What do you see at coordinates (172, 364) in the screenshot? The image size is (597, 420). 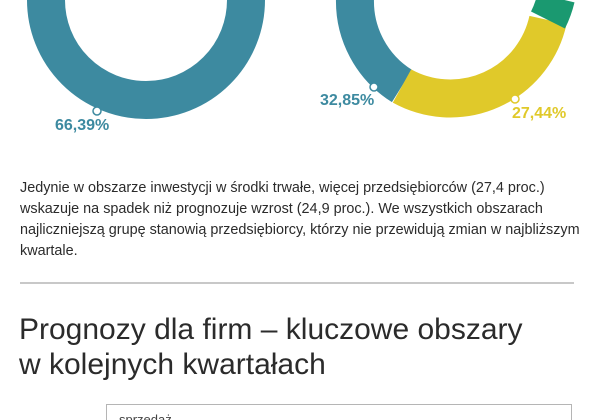 I see `section-heading-line-2: w kolejnych kwartałach` at bounding box center [172, 364].